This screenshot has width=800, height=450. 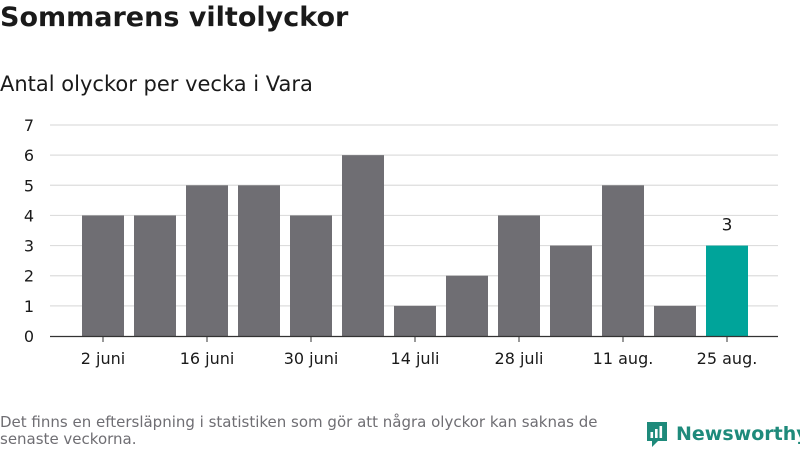 I want to click on brand-name: Newsworthy, so click(x=738, y=434).